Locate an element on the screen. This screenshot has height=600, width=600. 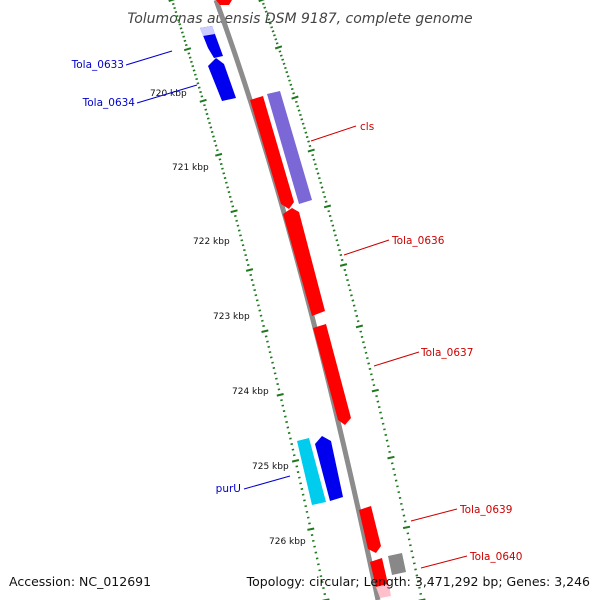
leader-line is located at coordinates (167, 94).